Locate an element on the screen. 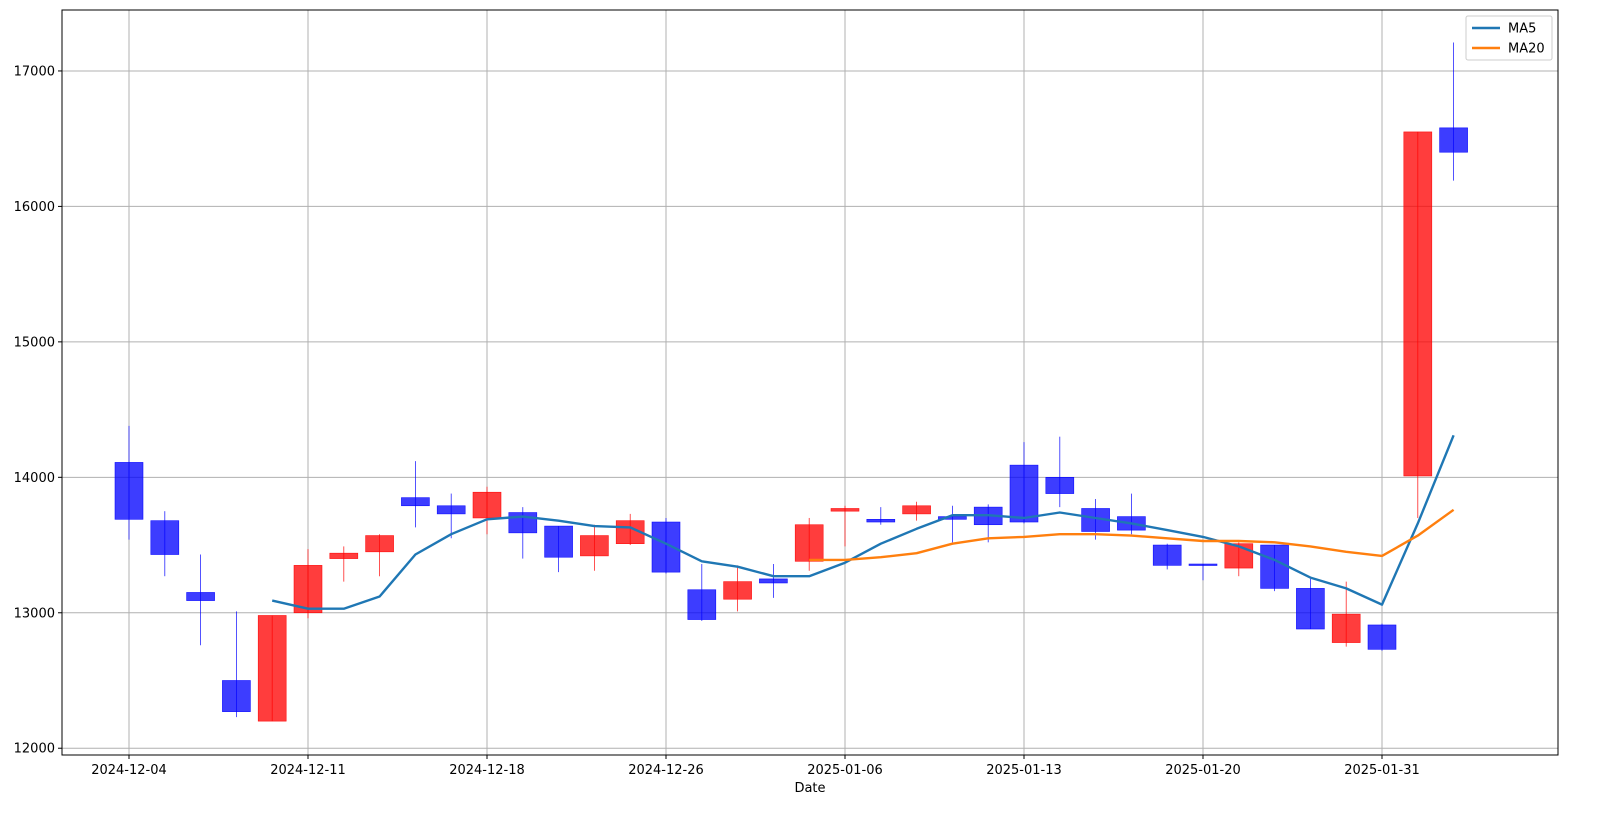 The image size is (1623, 833). x-axis-title: Date is located at coordinates (809, 788).